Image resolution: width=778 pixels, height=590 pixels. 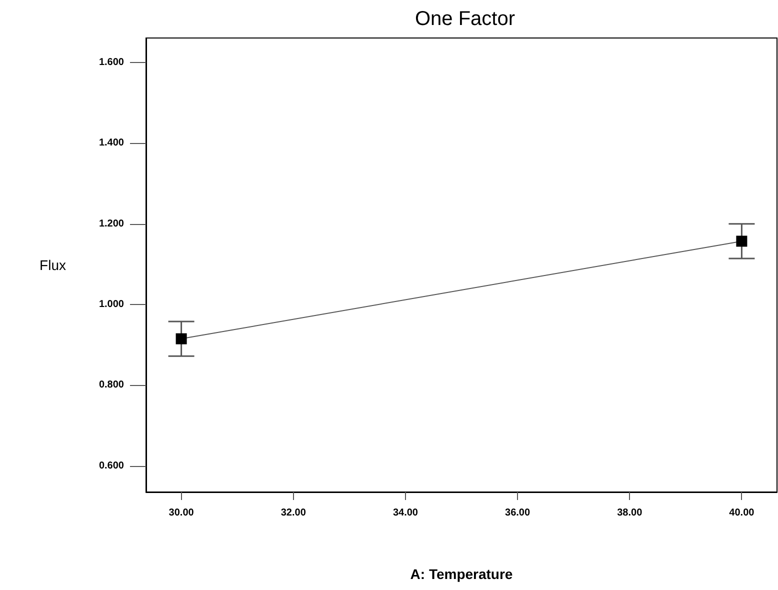 I want to click on y-tick-label: 1.600, so click(x=111, y=62).